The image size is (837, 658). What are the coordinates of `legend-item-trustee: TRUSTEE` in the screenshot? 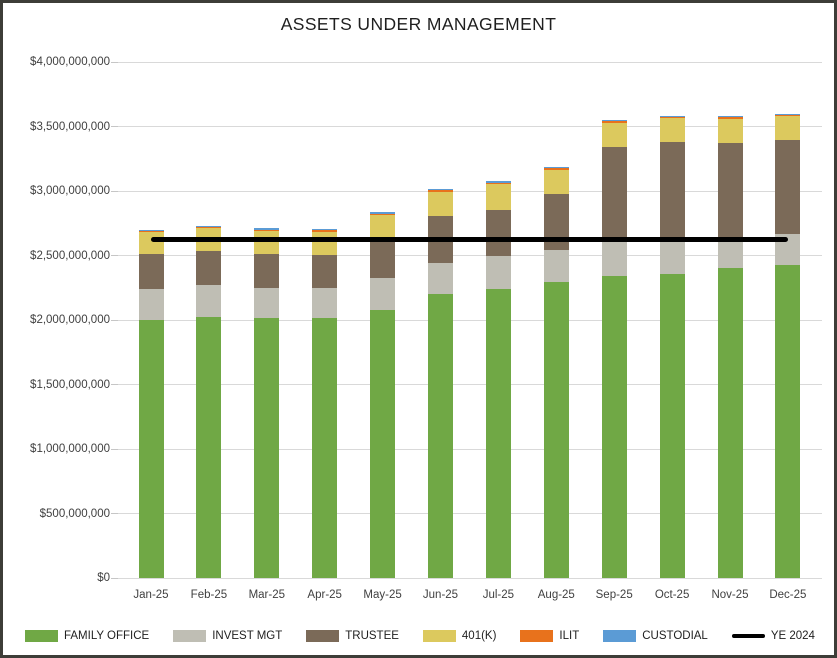 It's located at (352, 636).